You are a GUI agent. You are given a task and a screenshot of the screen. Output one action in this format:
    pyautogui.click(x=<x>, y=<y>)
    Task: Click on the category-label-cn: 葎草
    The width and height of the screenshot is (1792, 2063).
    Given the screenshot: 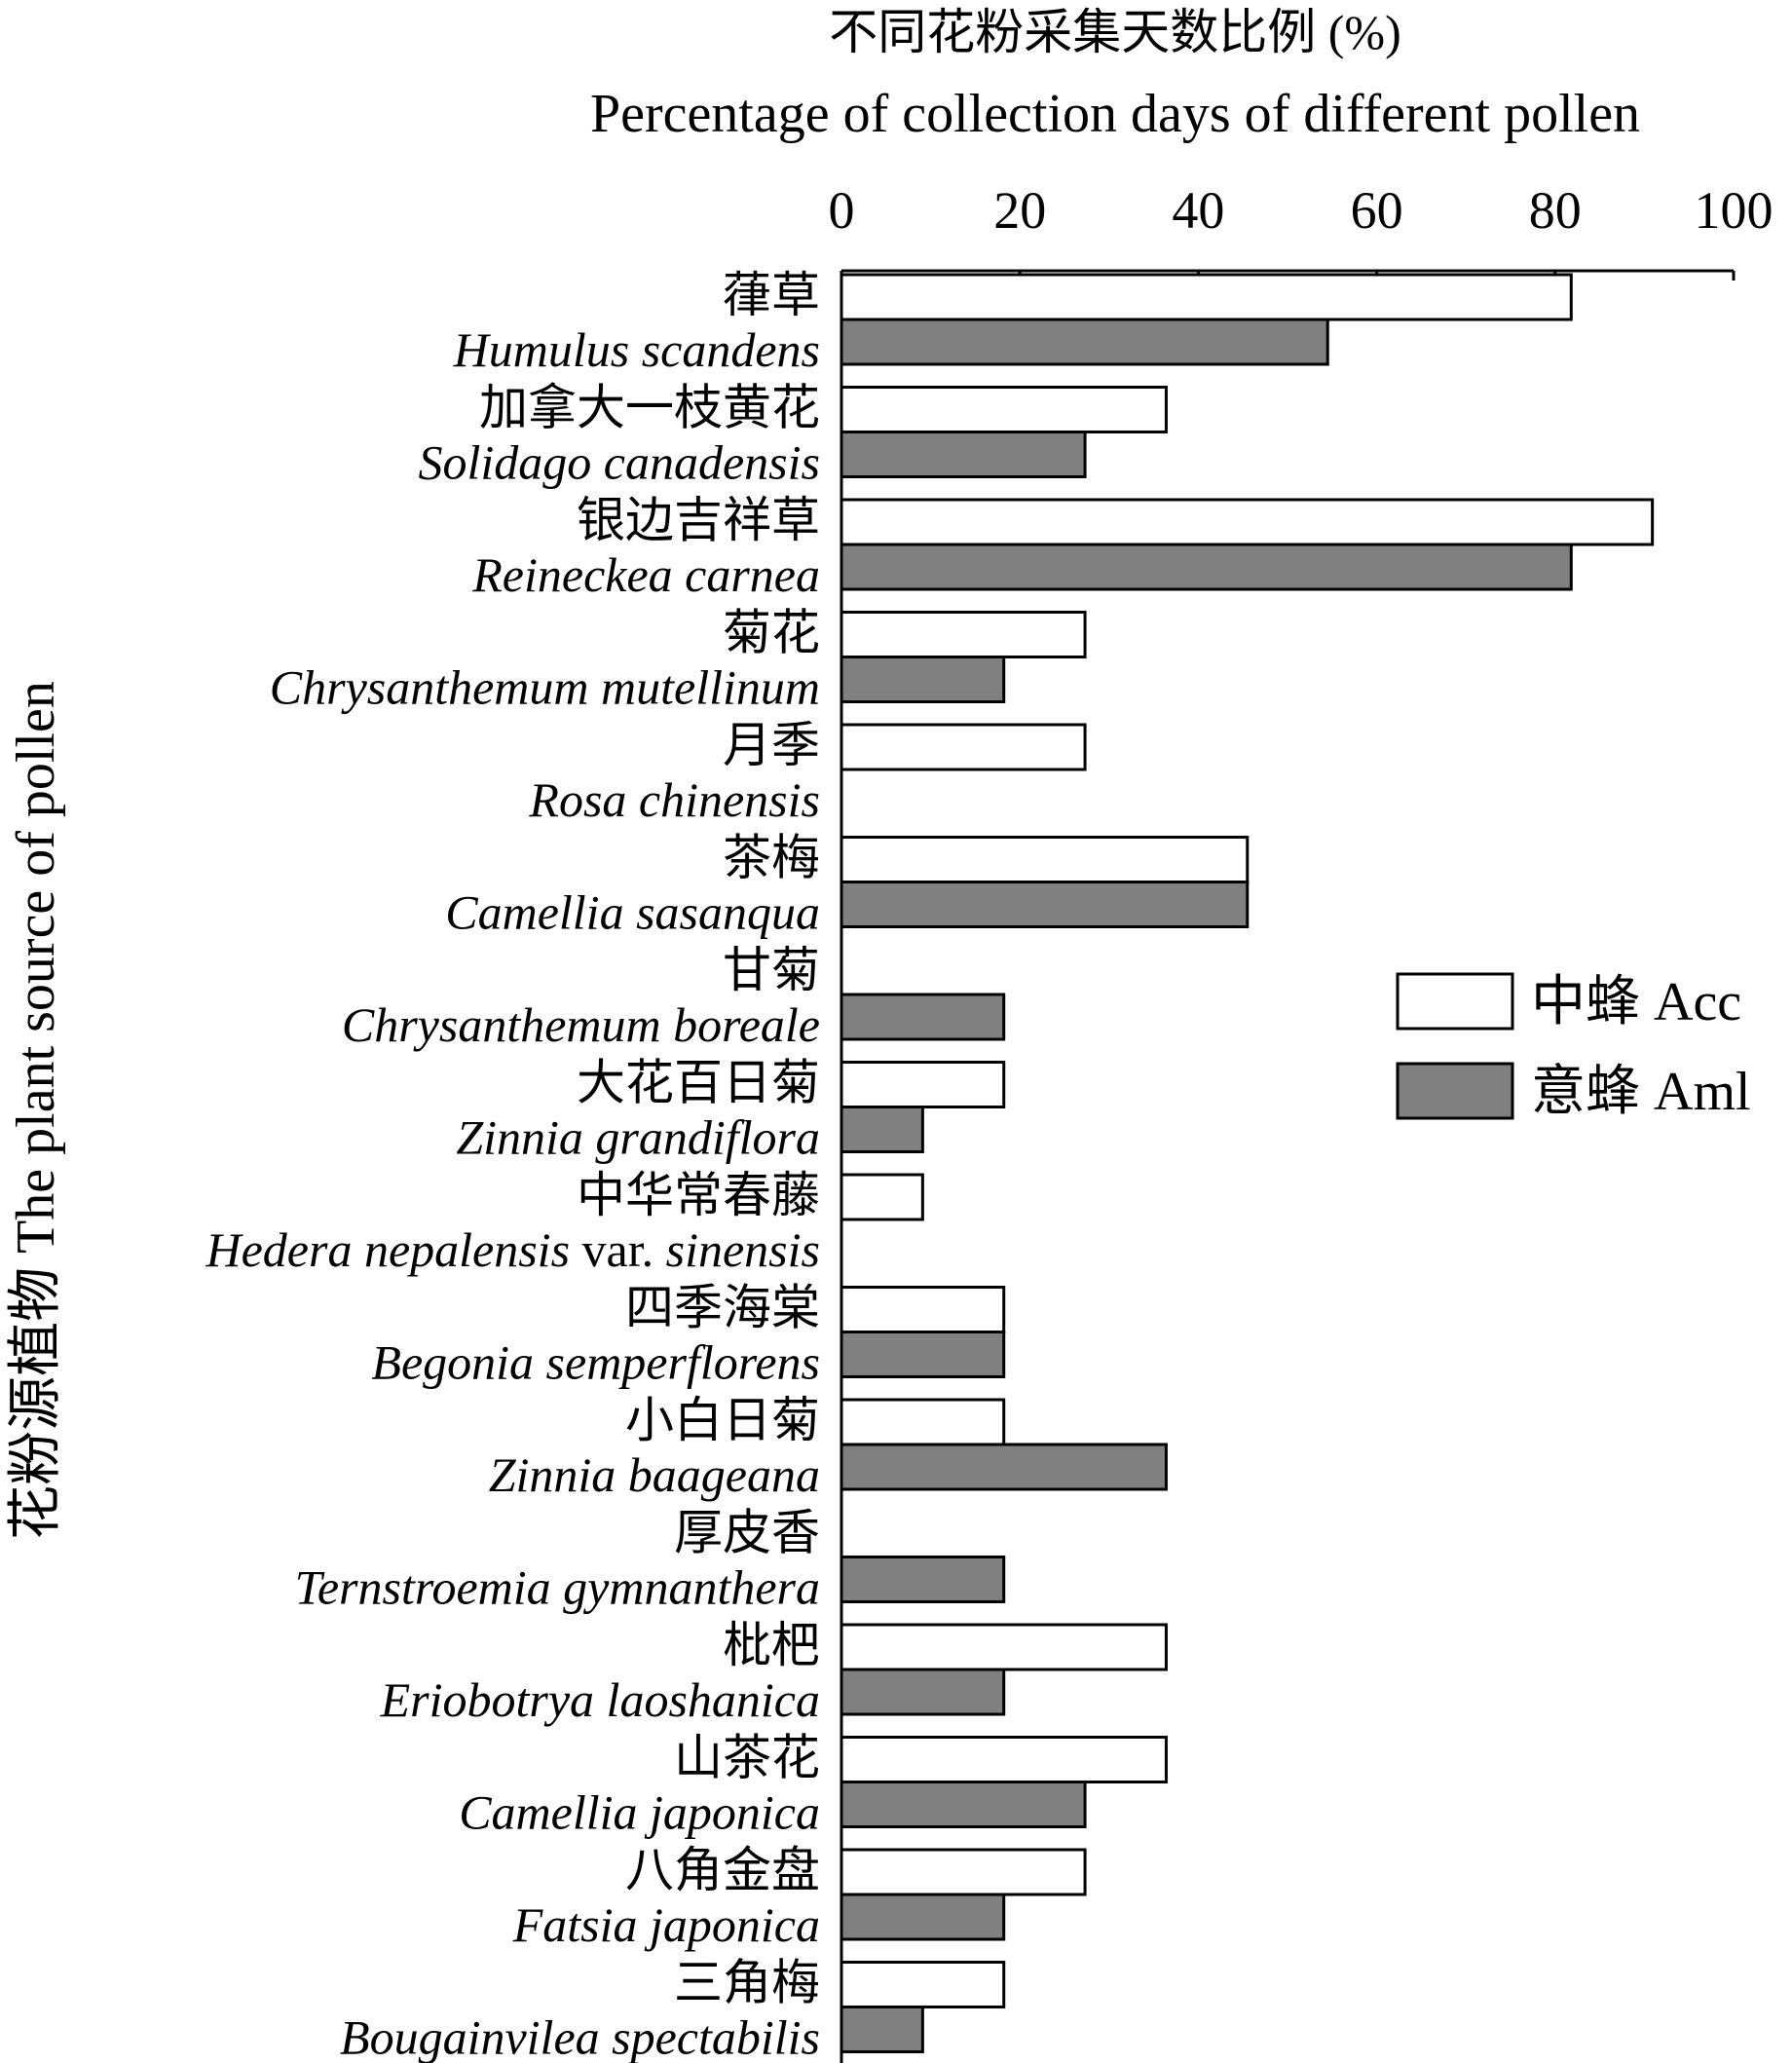 What is the action you would take?
    pyautogui.click(x=771, y=295)
    